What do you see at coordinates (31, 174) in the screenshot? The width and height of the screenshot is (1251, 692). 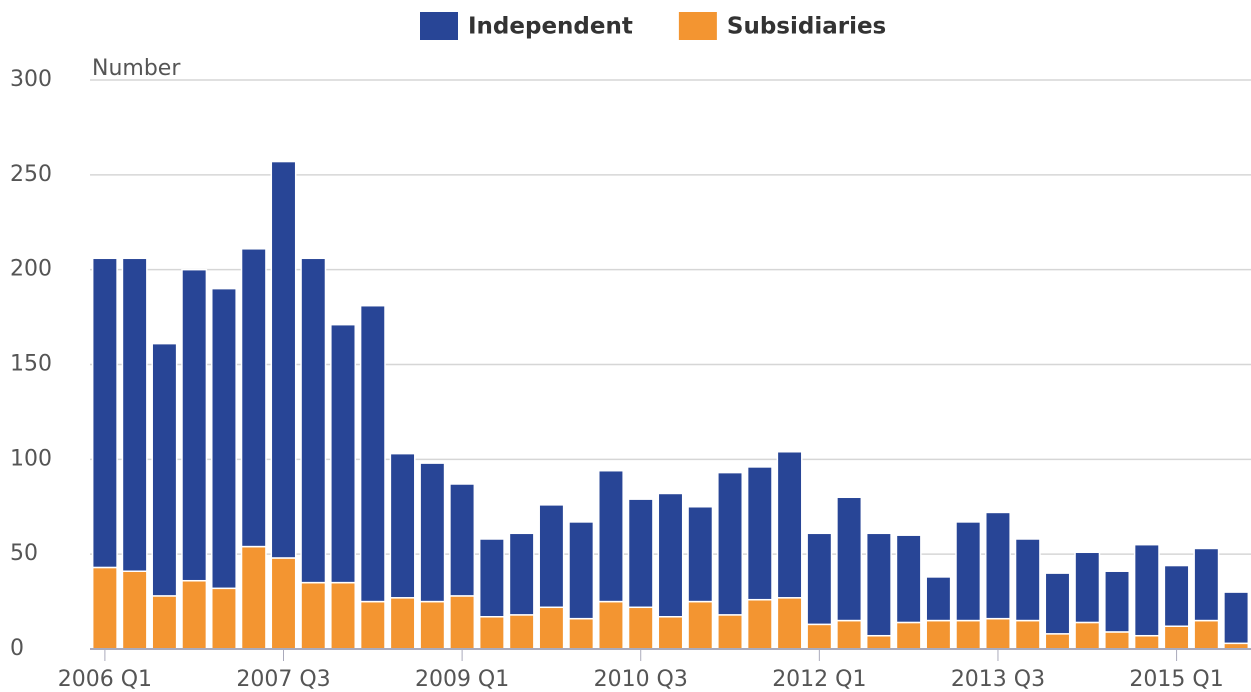 I see `y-tick-label: 250` at bounding box center [31, 174].